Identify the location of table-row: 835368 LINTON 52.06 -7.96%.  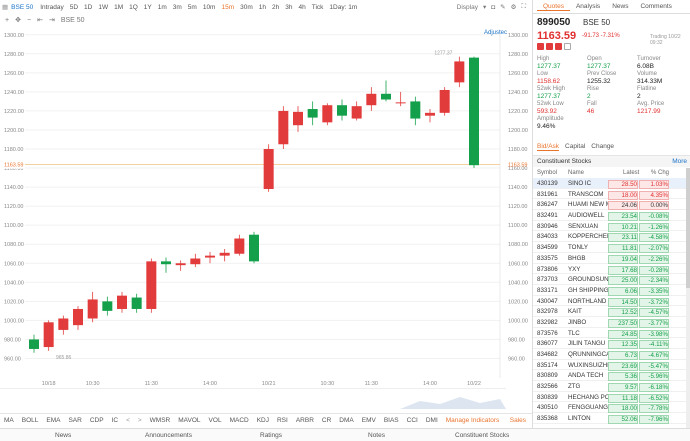
(611, 419).